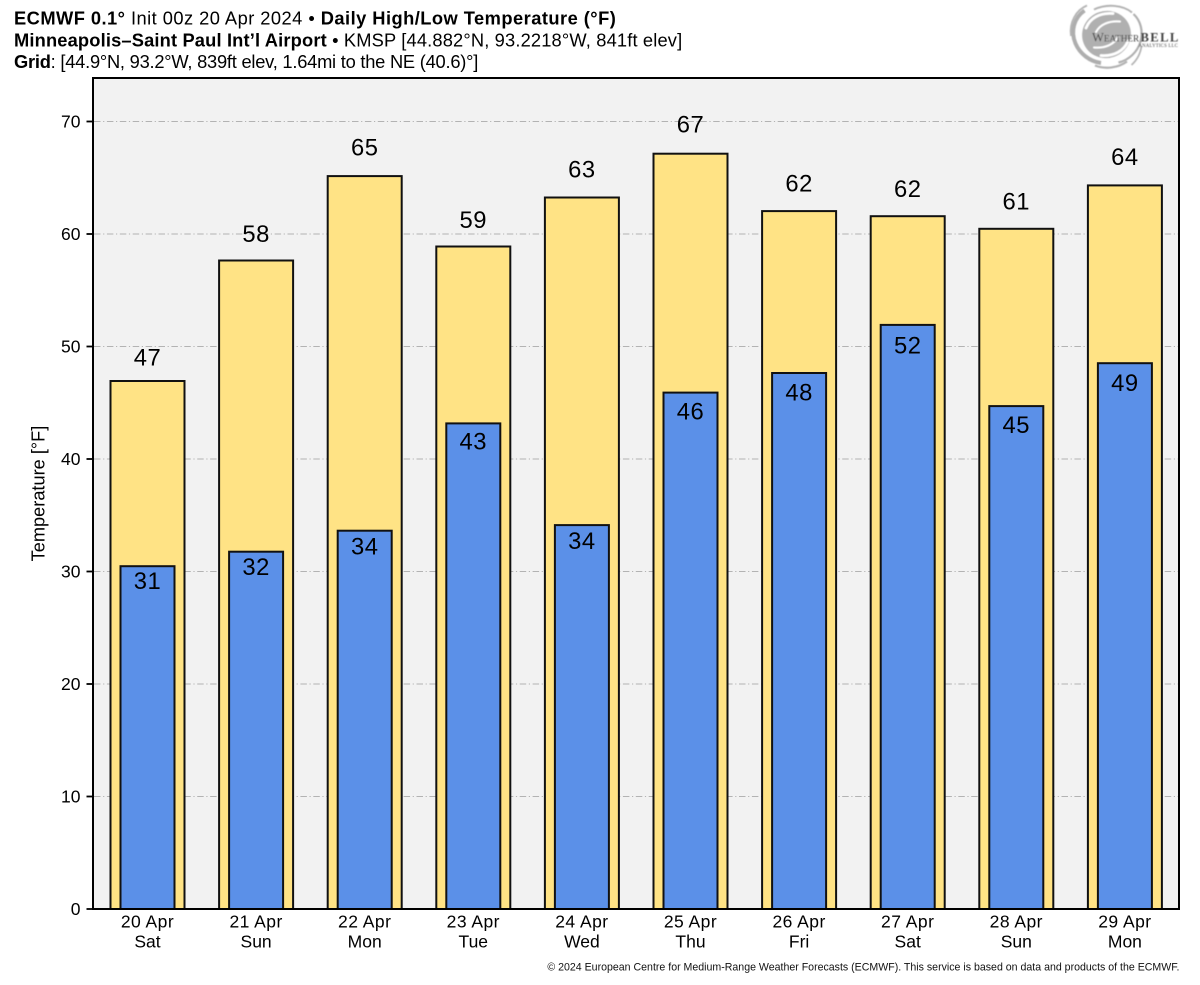 The image size is (1200, 985). Describe the element at coordinates (1116, 37) in the screenshot. I see `svg-text: WEATHER` at that location.